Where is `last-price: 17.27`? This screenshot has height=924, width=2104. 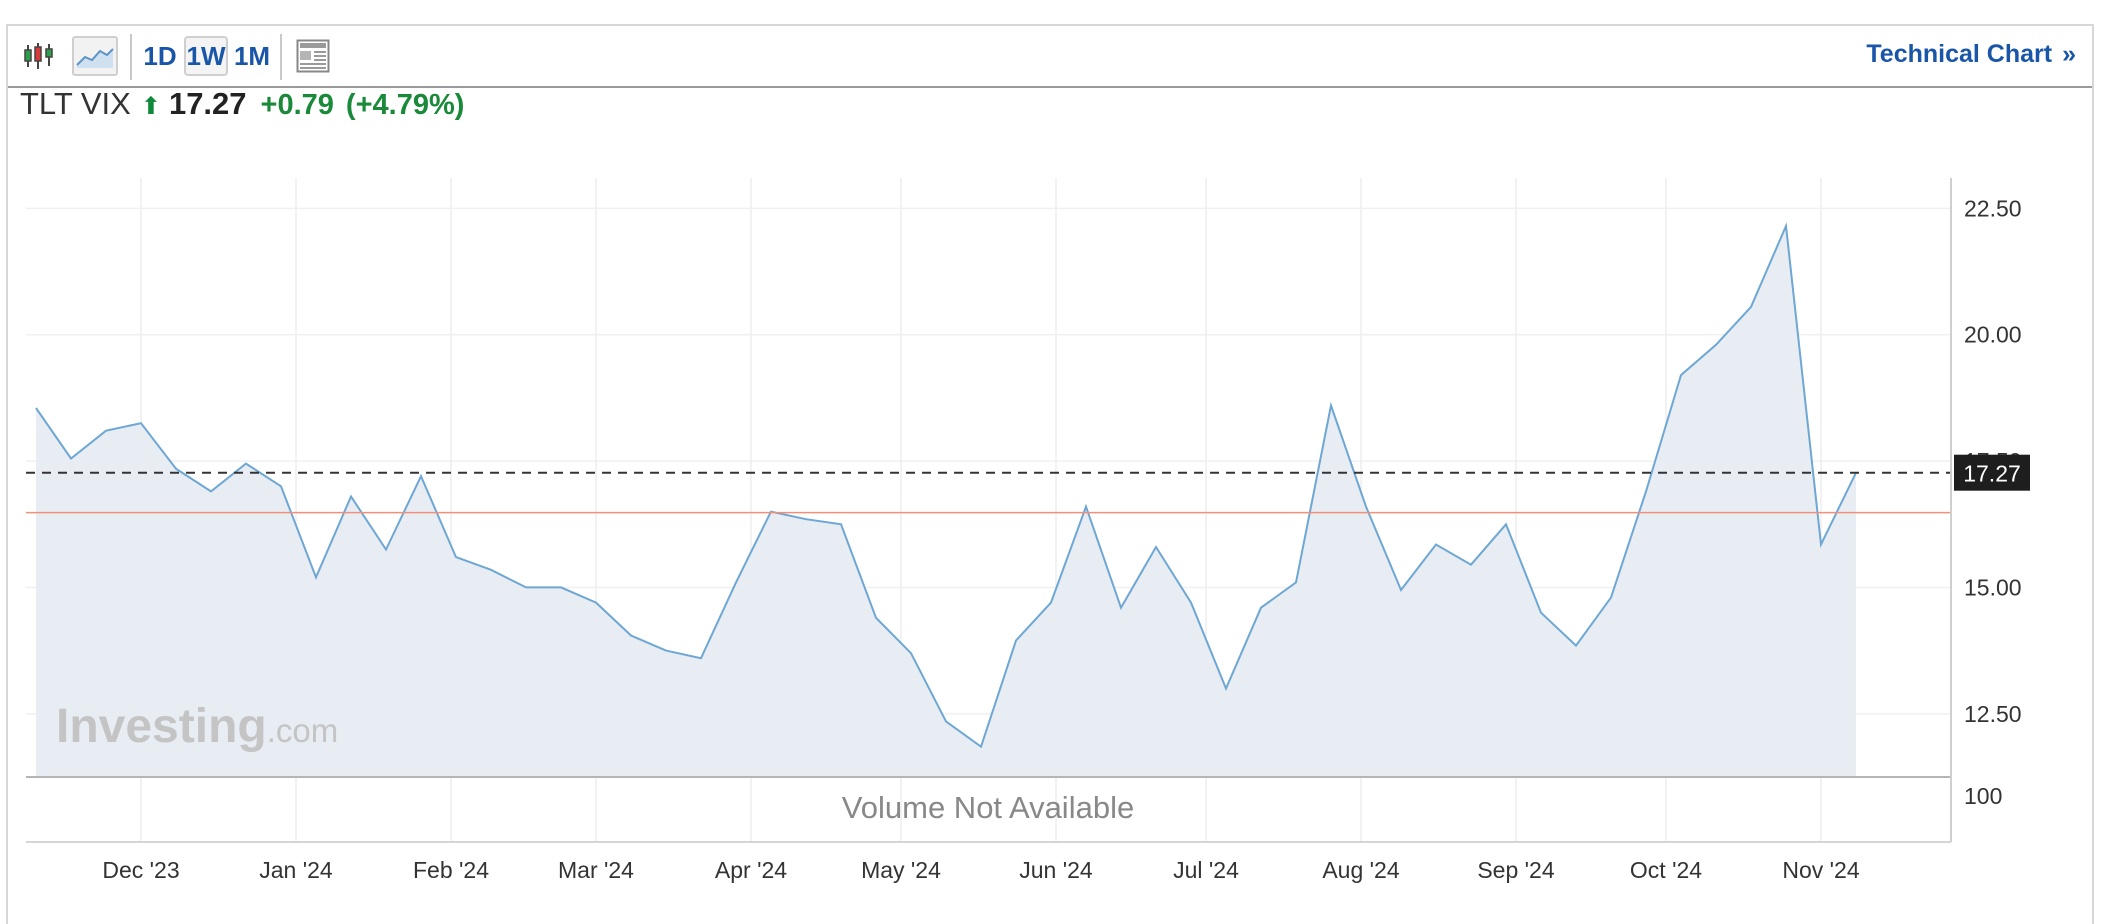
last-price: 17.27 is located at coordinates (207, 103).